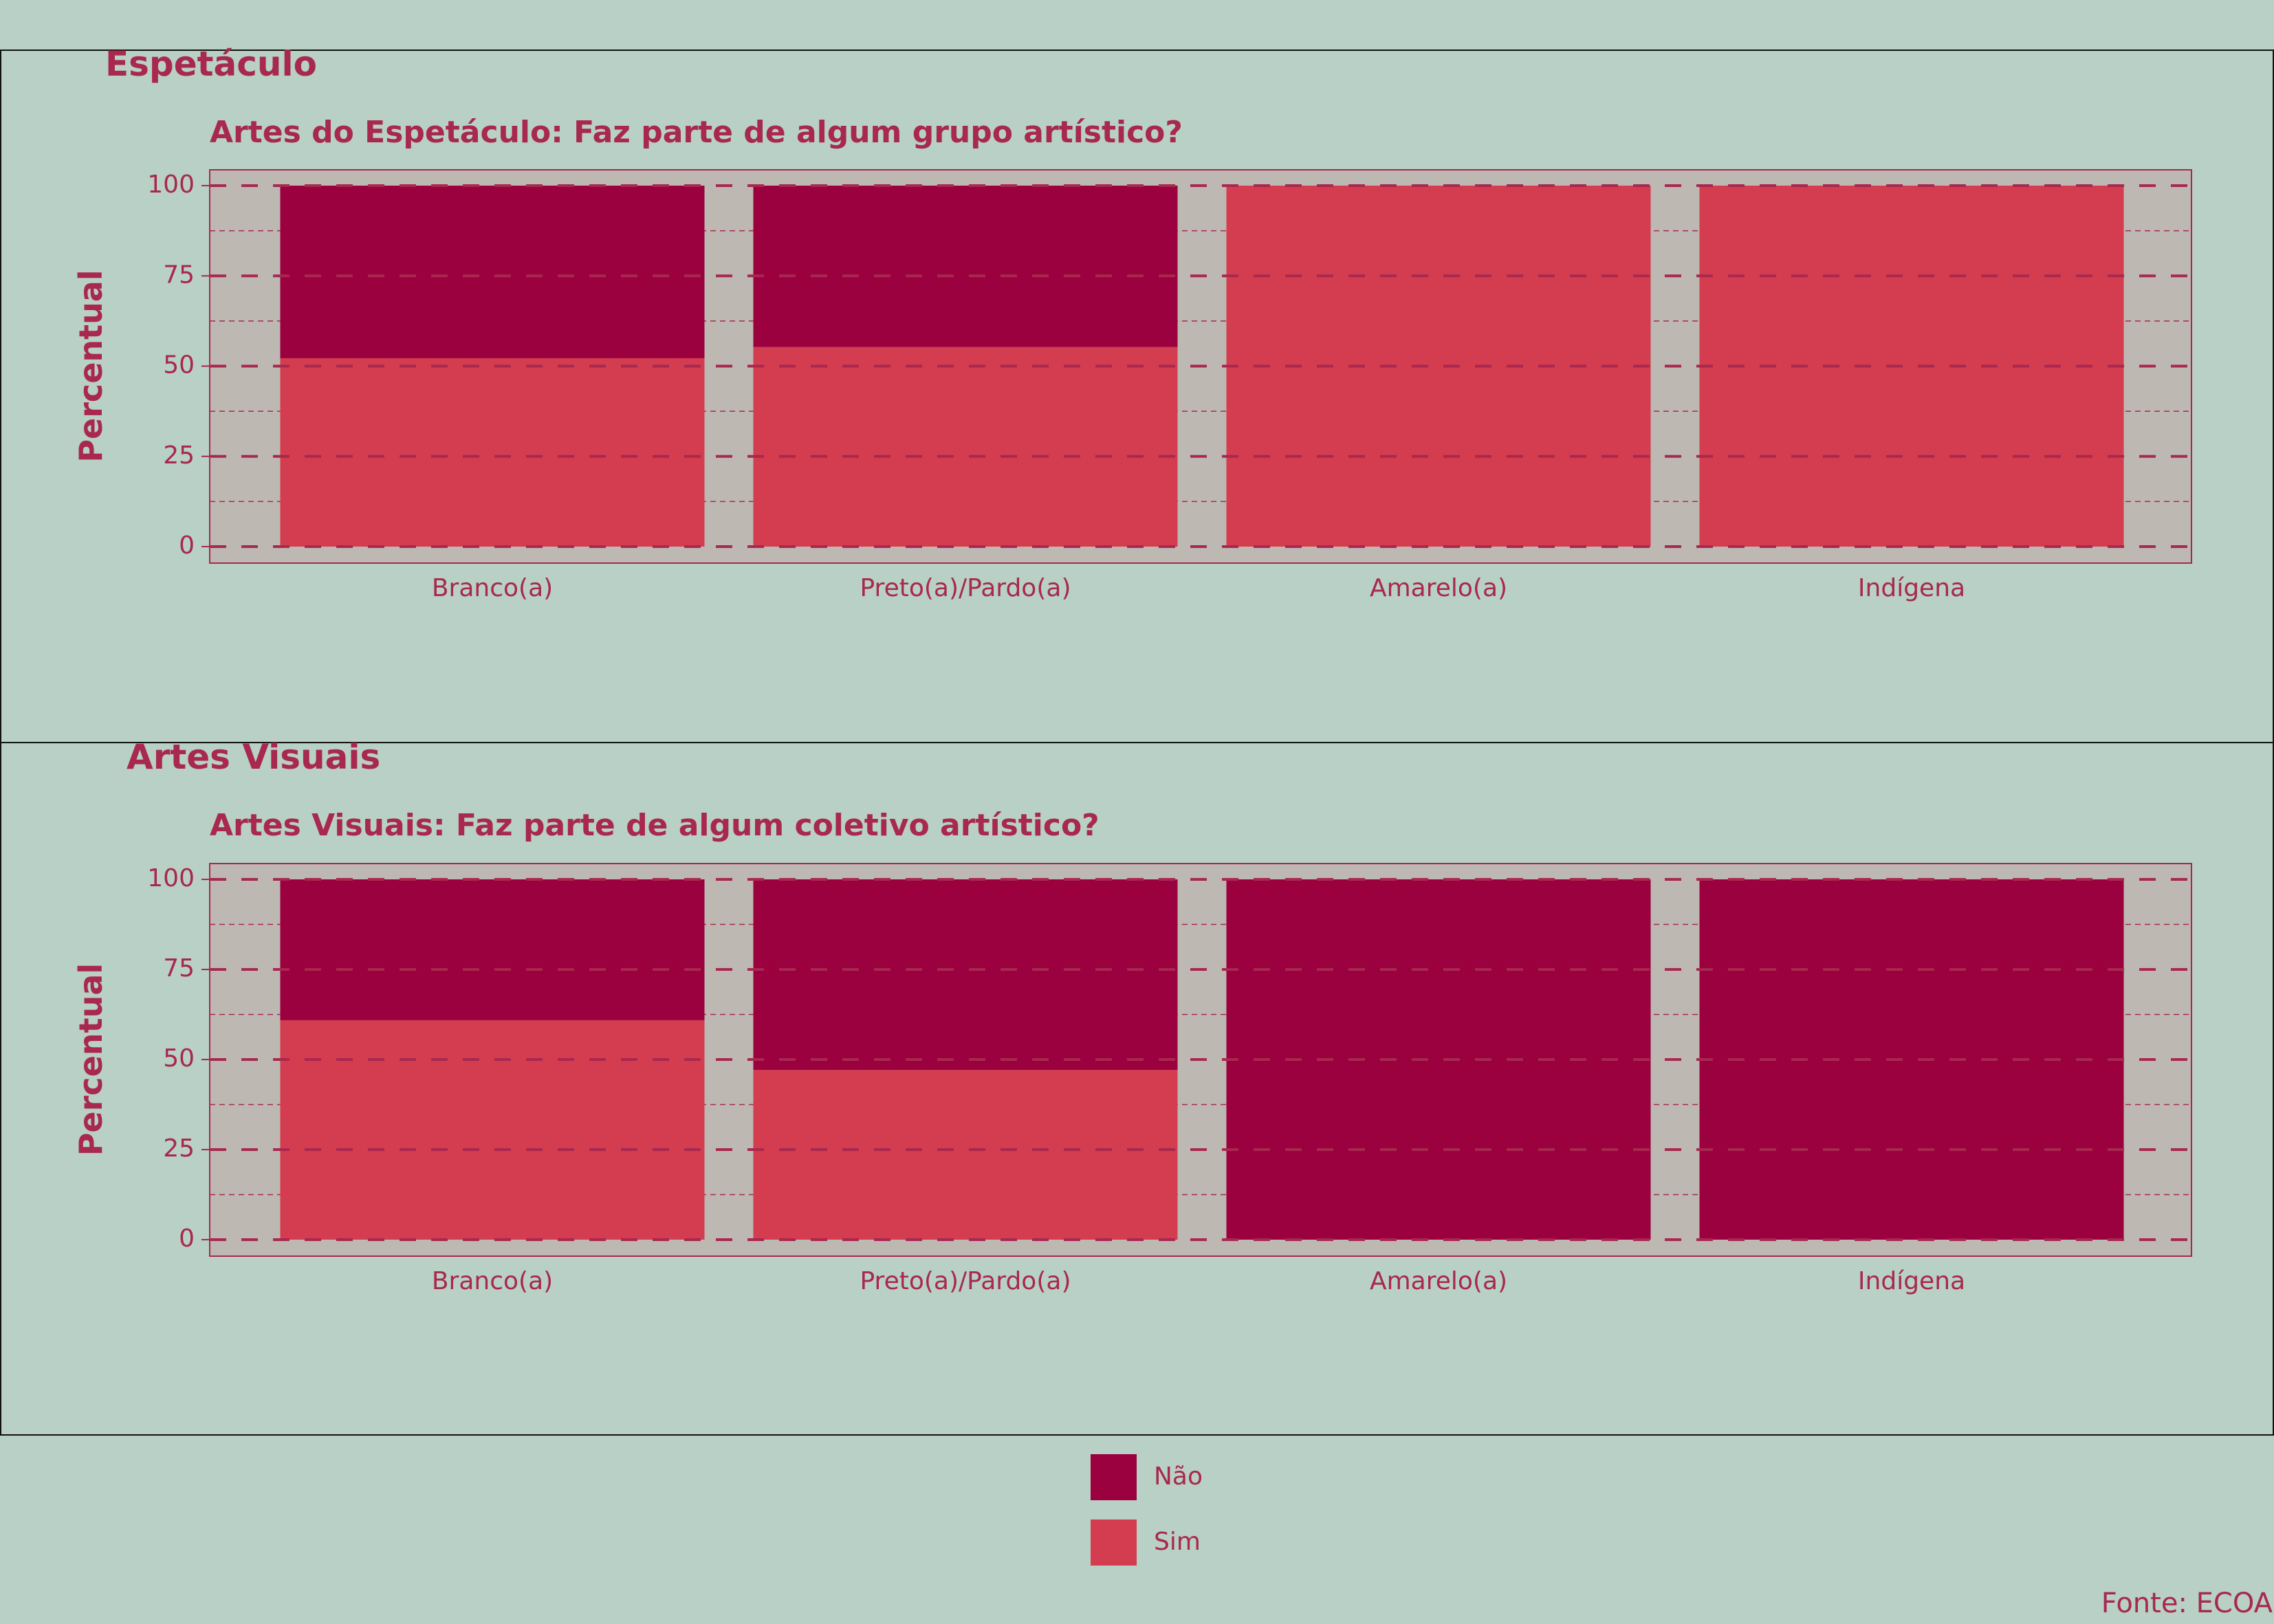  What do you see at coordinates (2187, 1603) in the screenshot?
I see `source-caption: Fonte: ECOA` at bounding box center [2187, 1603].